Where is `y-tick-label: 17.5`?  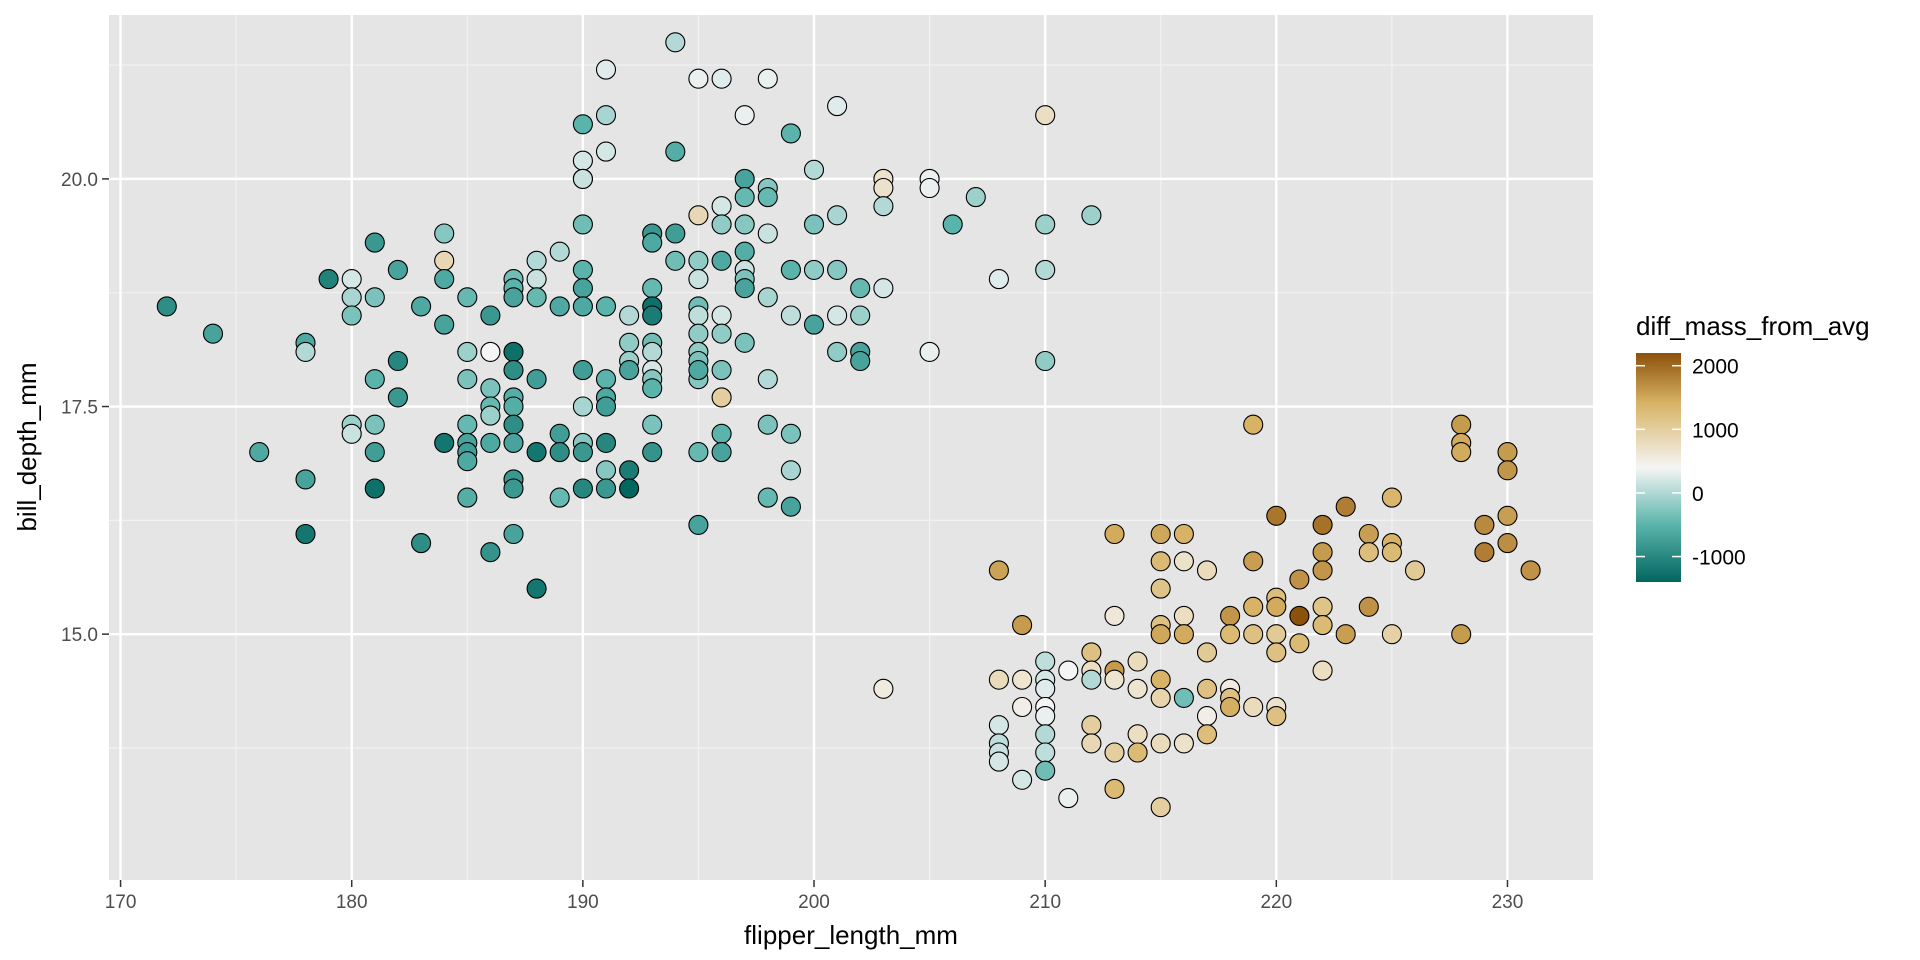
y-tick-label: 17.5 is located at coordinates (79, 408).